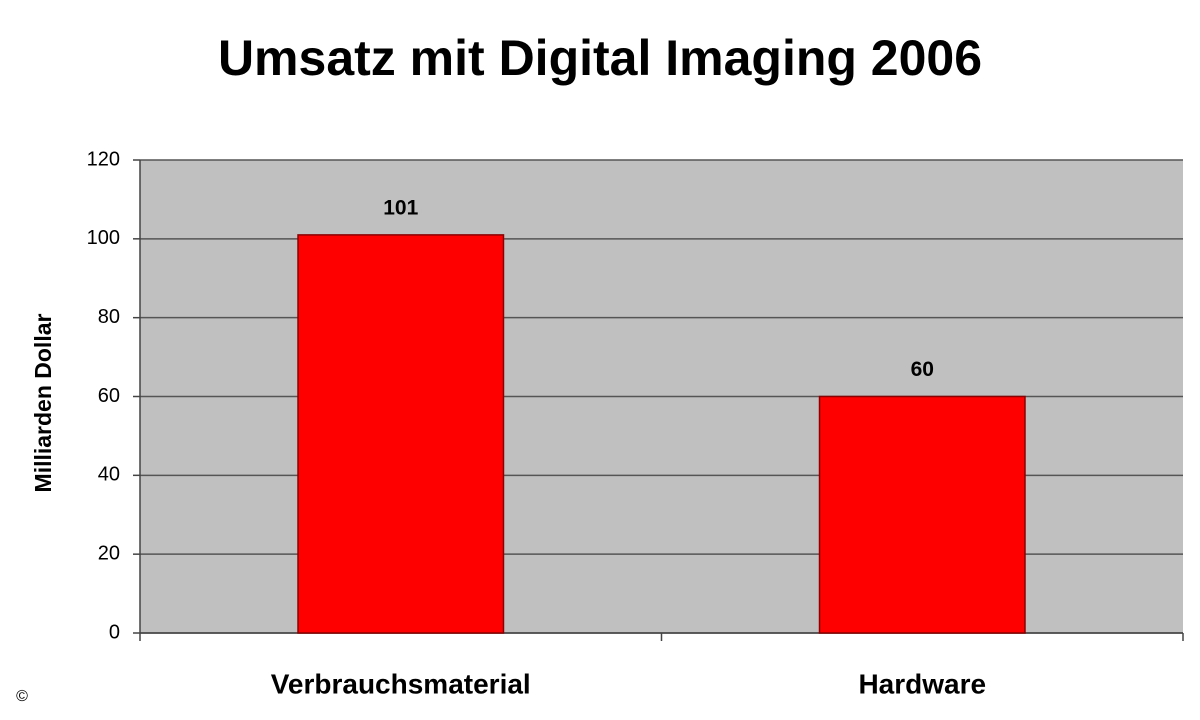 This screenshot has width=1200, height=720. What do you see at coordinates (22, 696) in the screenshot?
I see `copyright: ©` at bounding box center [22, 696].